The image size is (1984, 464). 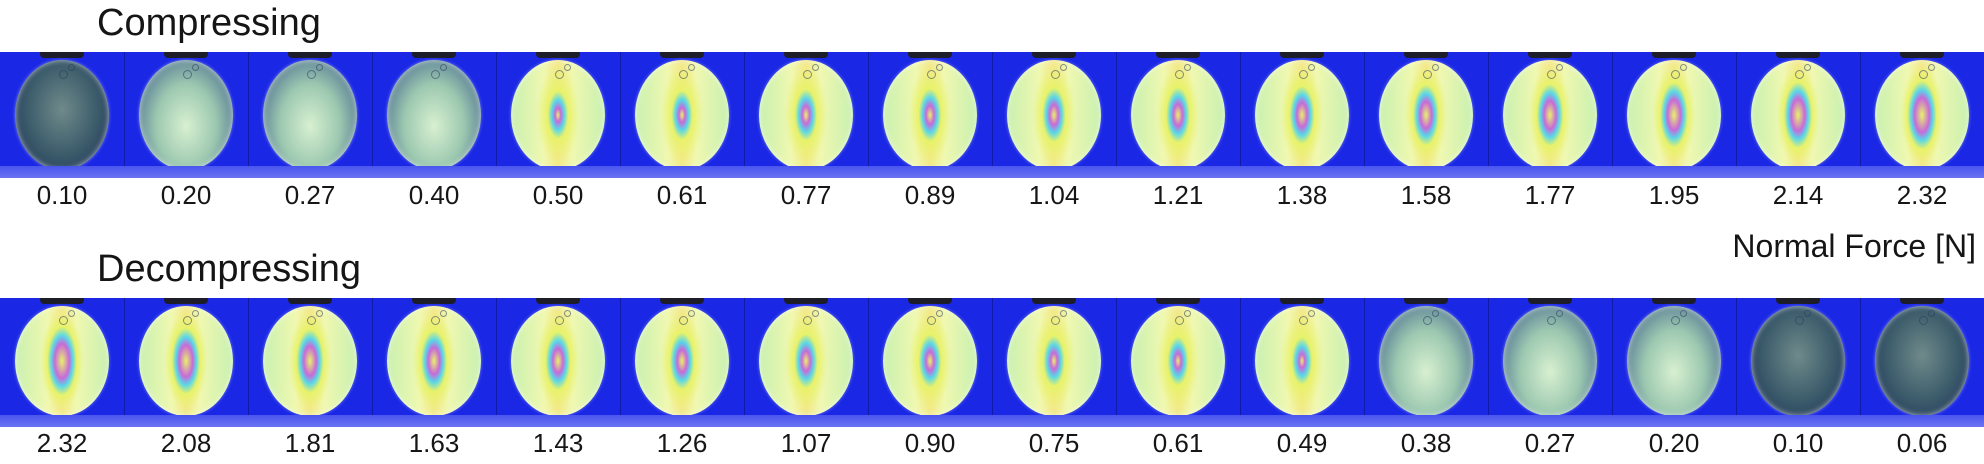 What do you see at coordinates (186, 443) in the screenshot?
I see `decompressing-force-value: 2.08` at bounding box center [186, 443].